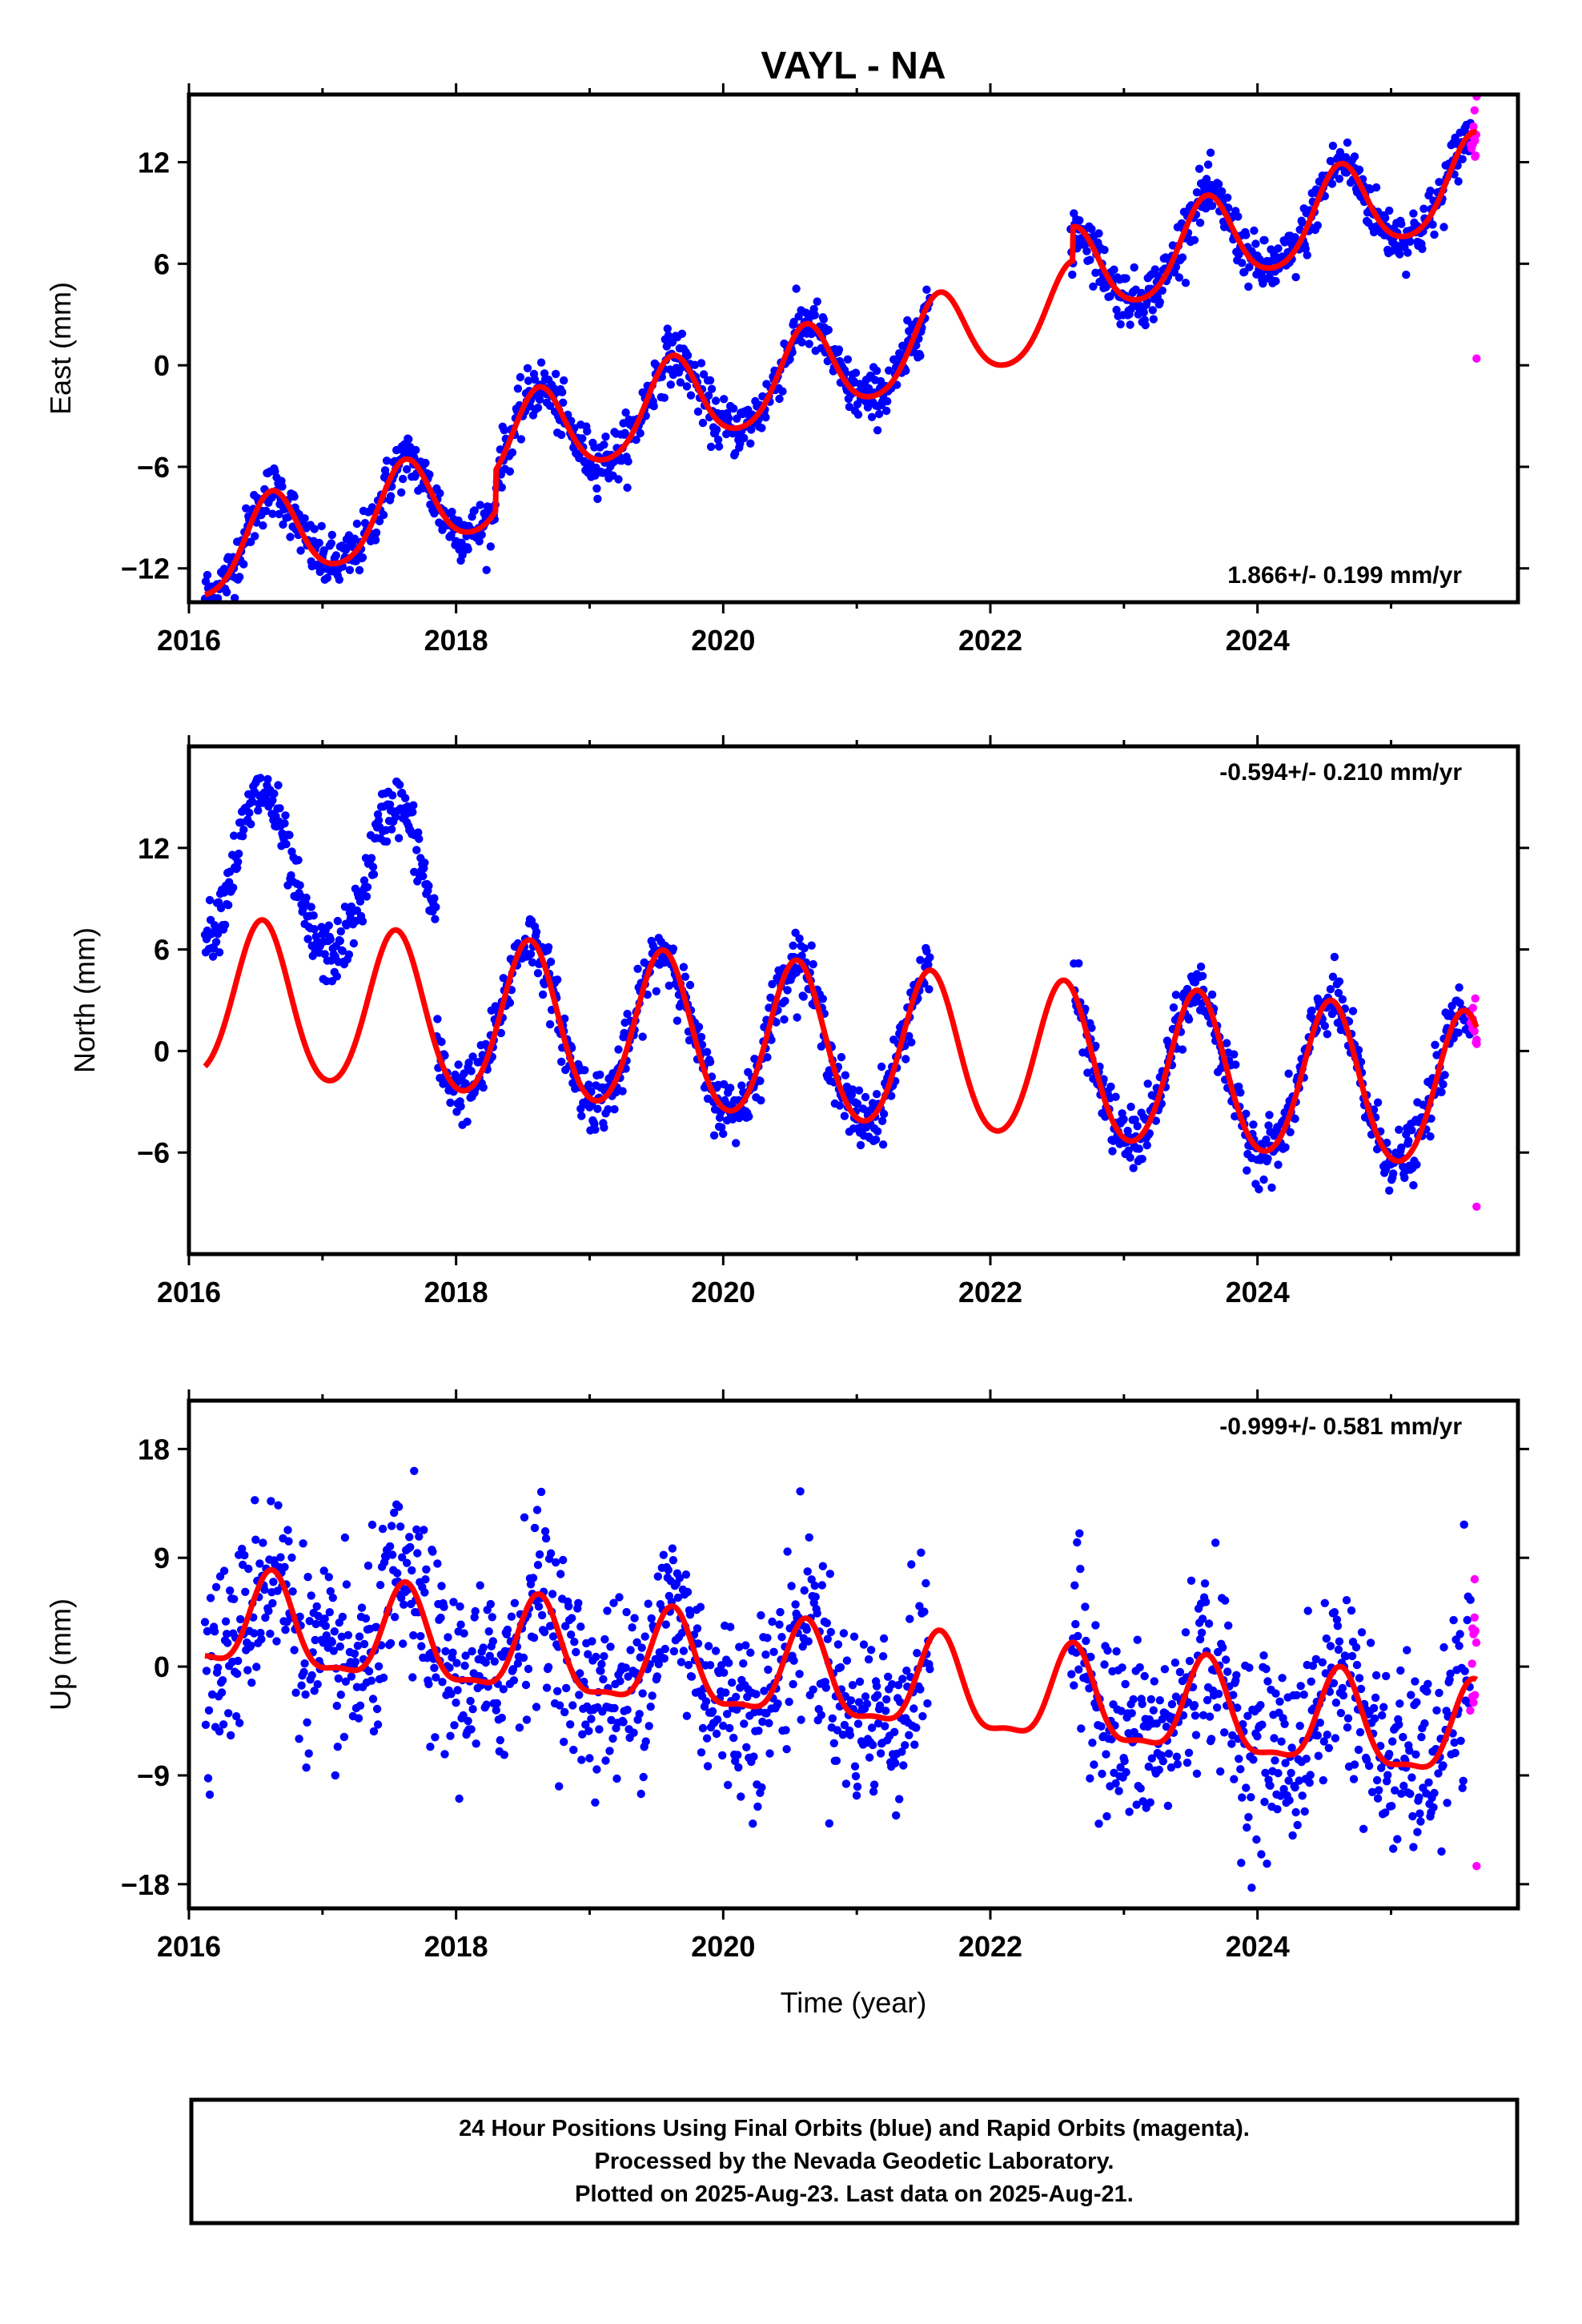 The height and width of the screenshot is (2324, 1582). I want to click on y-tick-label: −12, so click(145, 569).